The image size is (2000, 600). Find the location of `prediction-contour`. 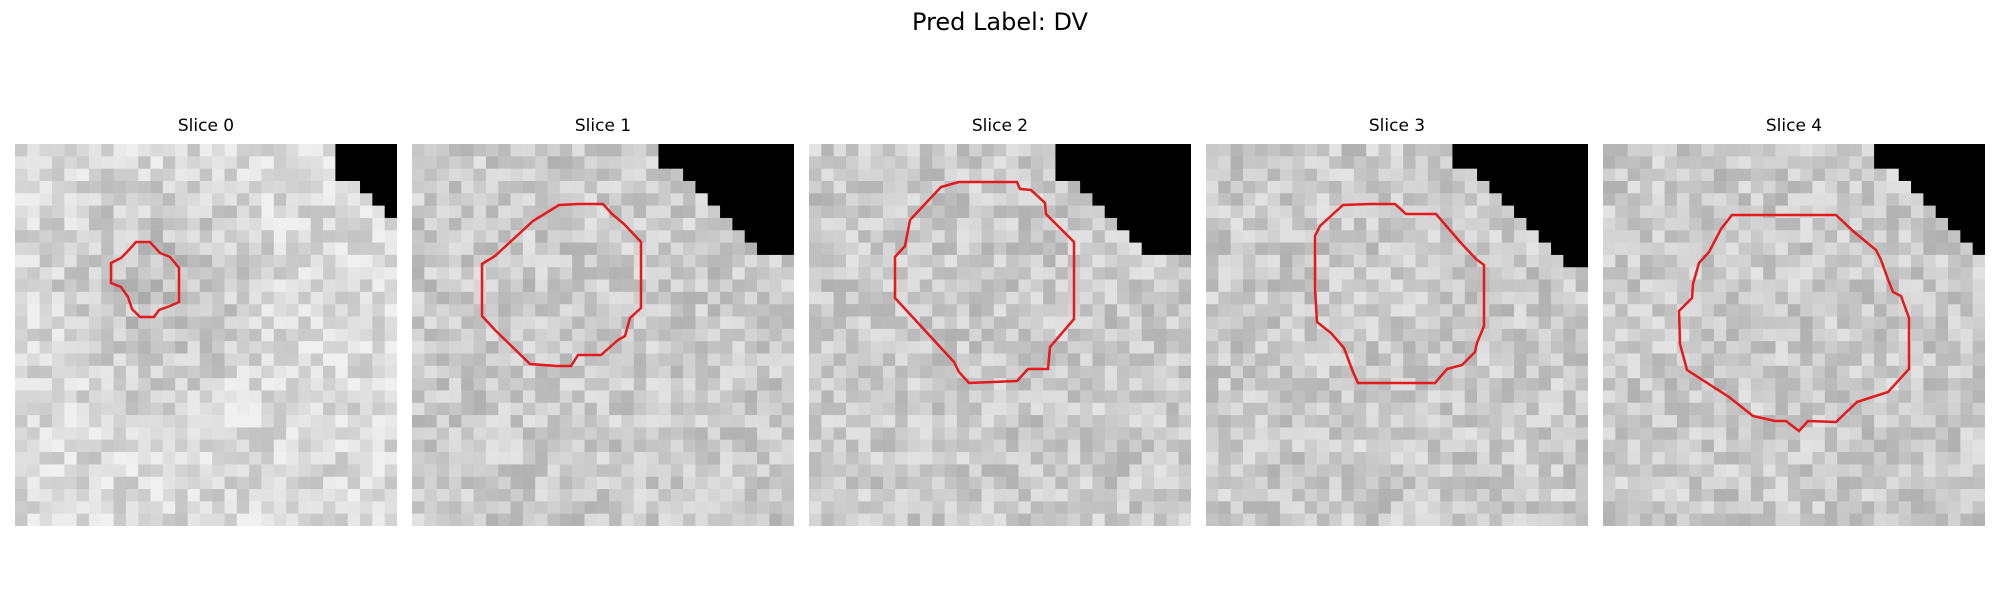

prediction-contour is located at coordinates (1399, 293).